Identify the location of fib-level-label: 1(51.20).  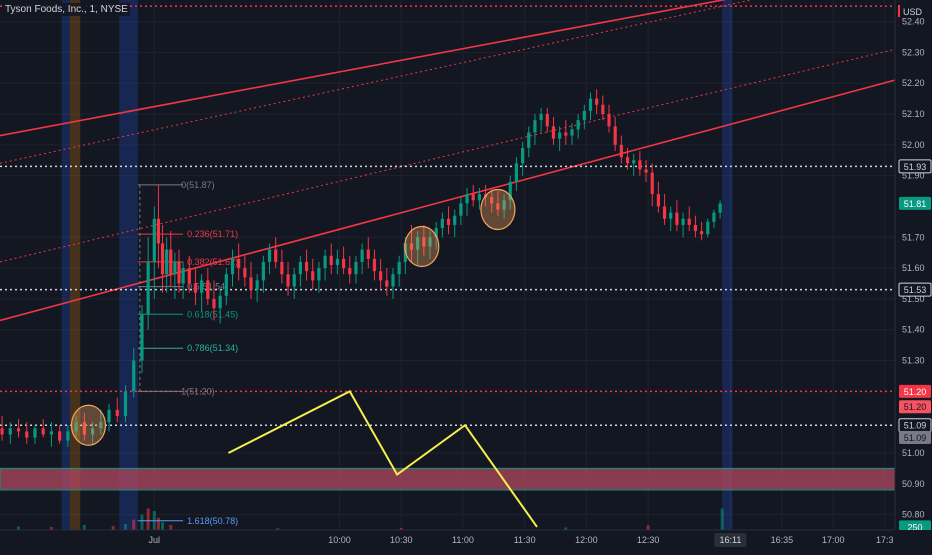
(198, 391).